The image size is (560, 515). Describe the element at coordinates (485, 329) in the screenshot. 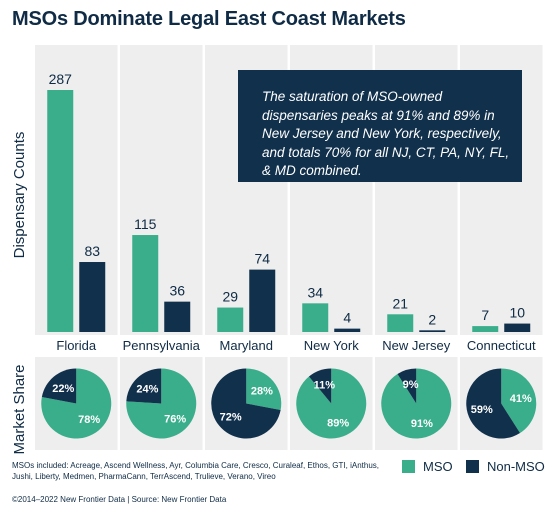

I see `bar-connecticut-mso` at that location.